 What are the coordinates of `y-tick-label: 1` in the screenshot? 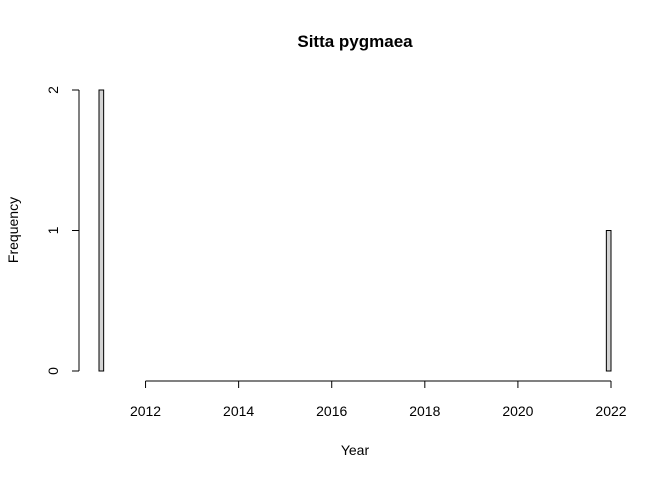 It's located at (53, 230).